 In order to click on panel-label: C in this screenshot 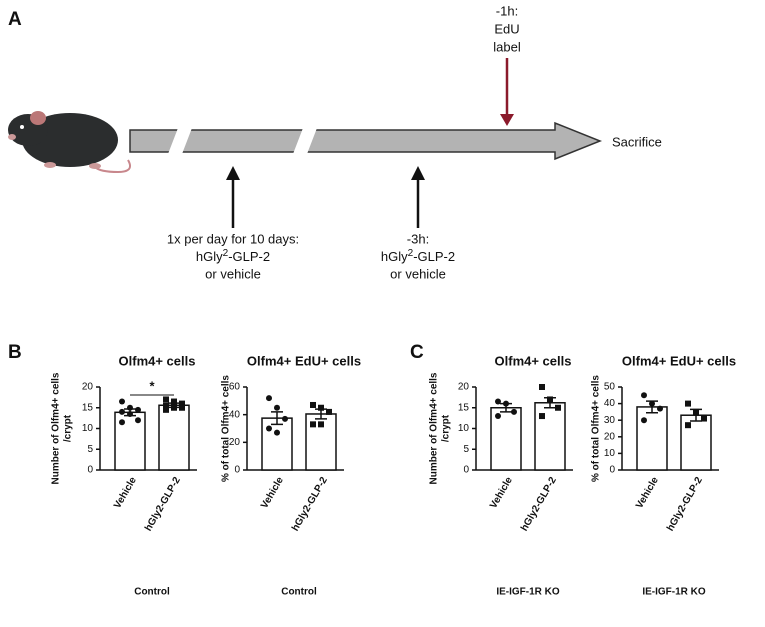, I will do `click(417, 352)`.